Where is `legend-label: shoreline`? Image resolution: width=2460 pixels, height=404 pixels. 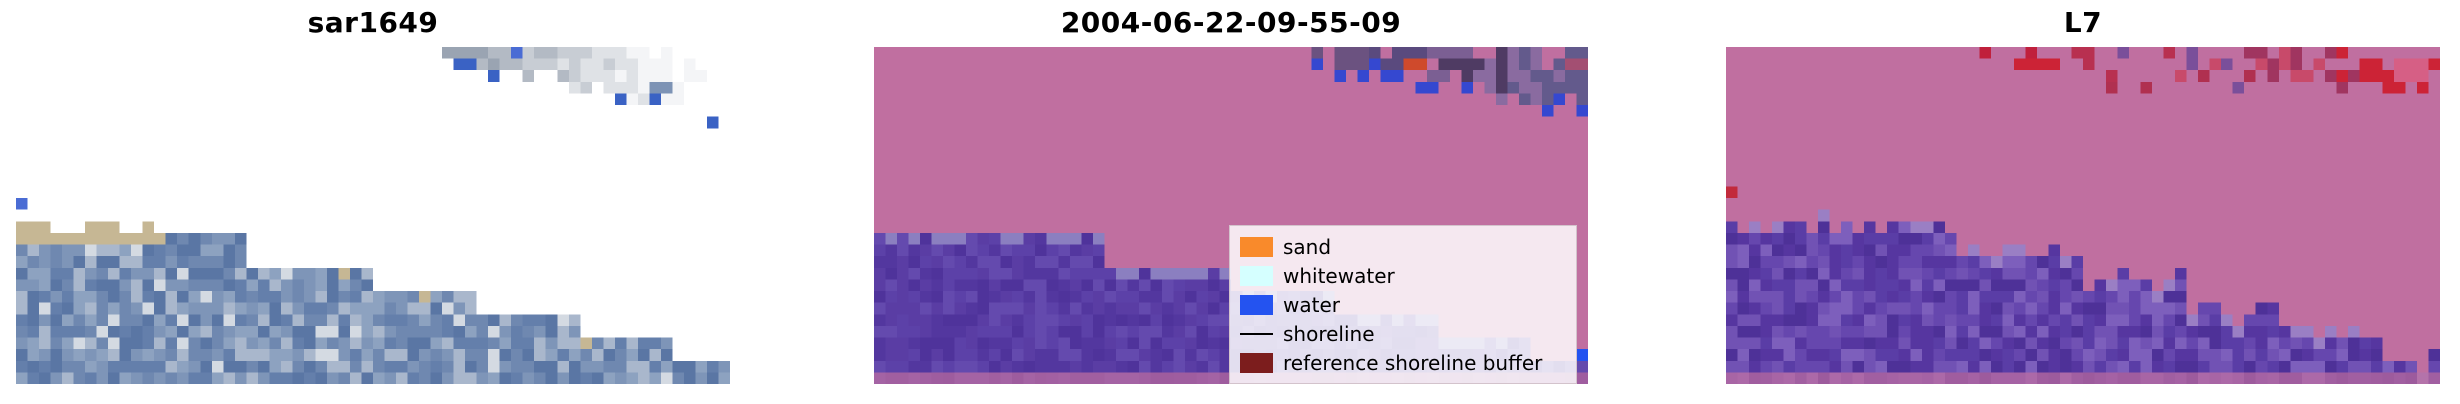
legend-label: shoreline is located at coordinates (1329, 333).